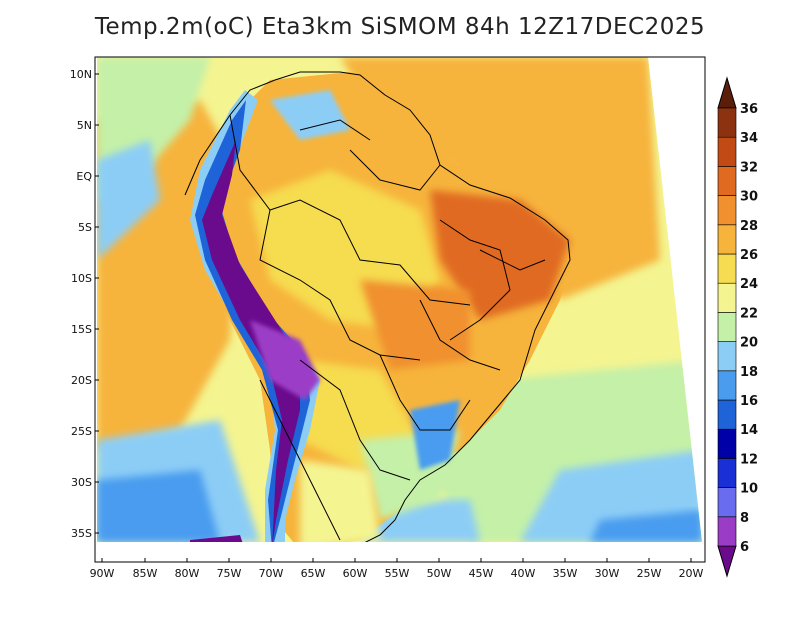 This screenshot has width=800, height=618. I want to click on lon-label: 85W, so click(145, 573).